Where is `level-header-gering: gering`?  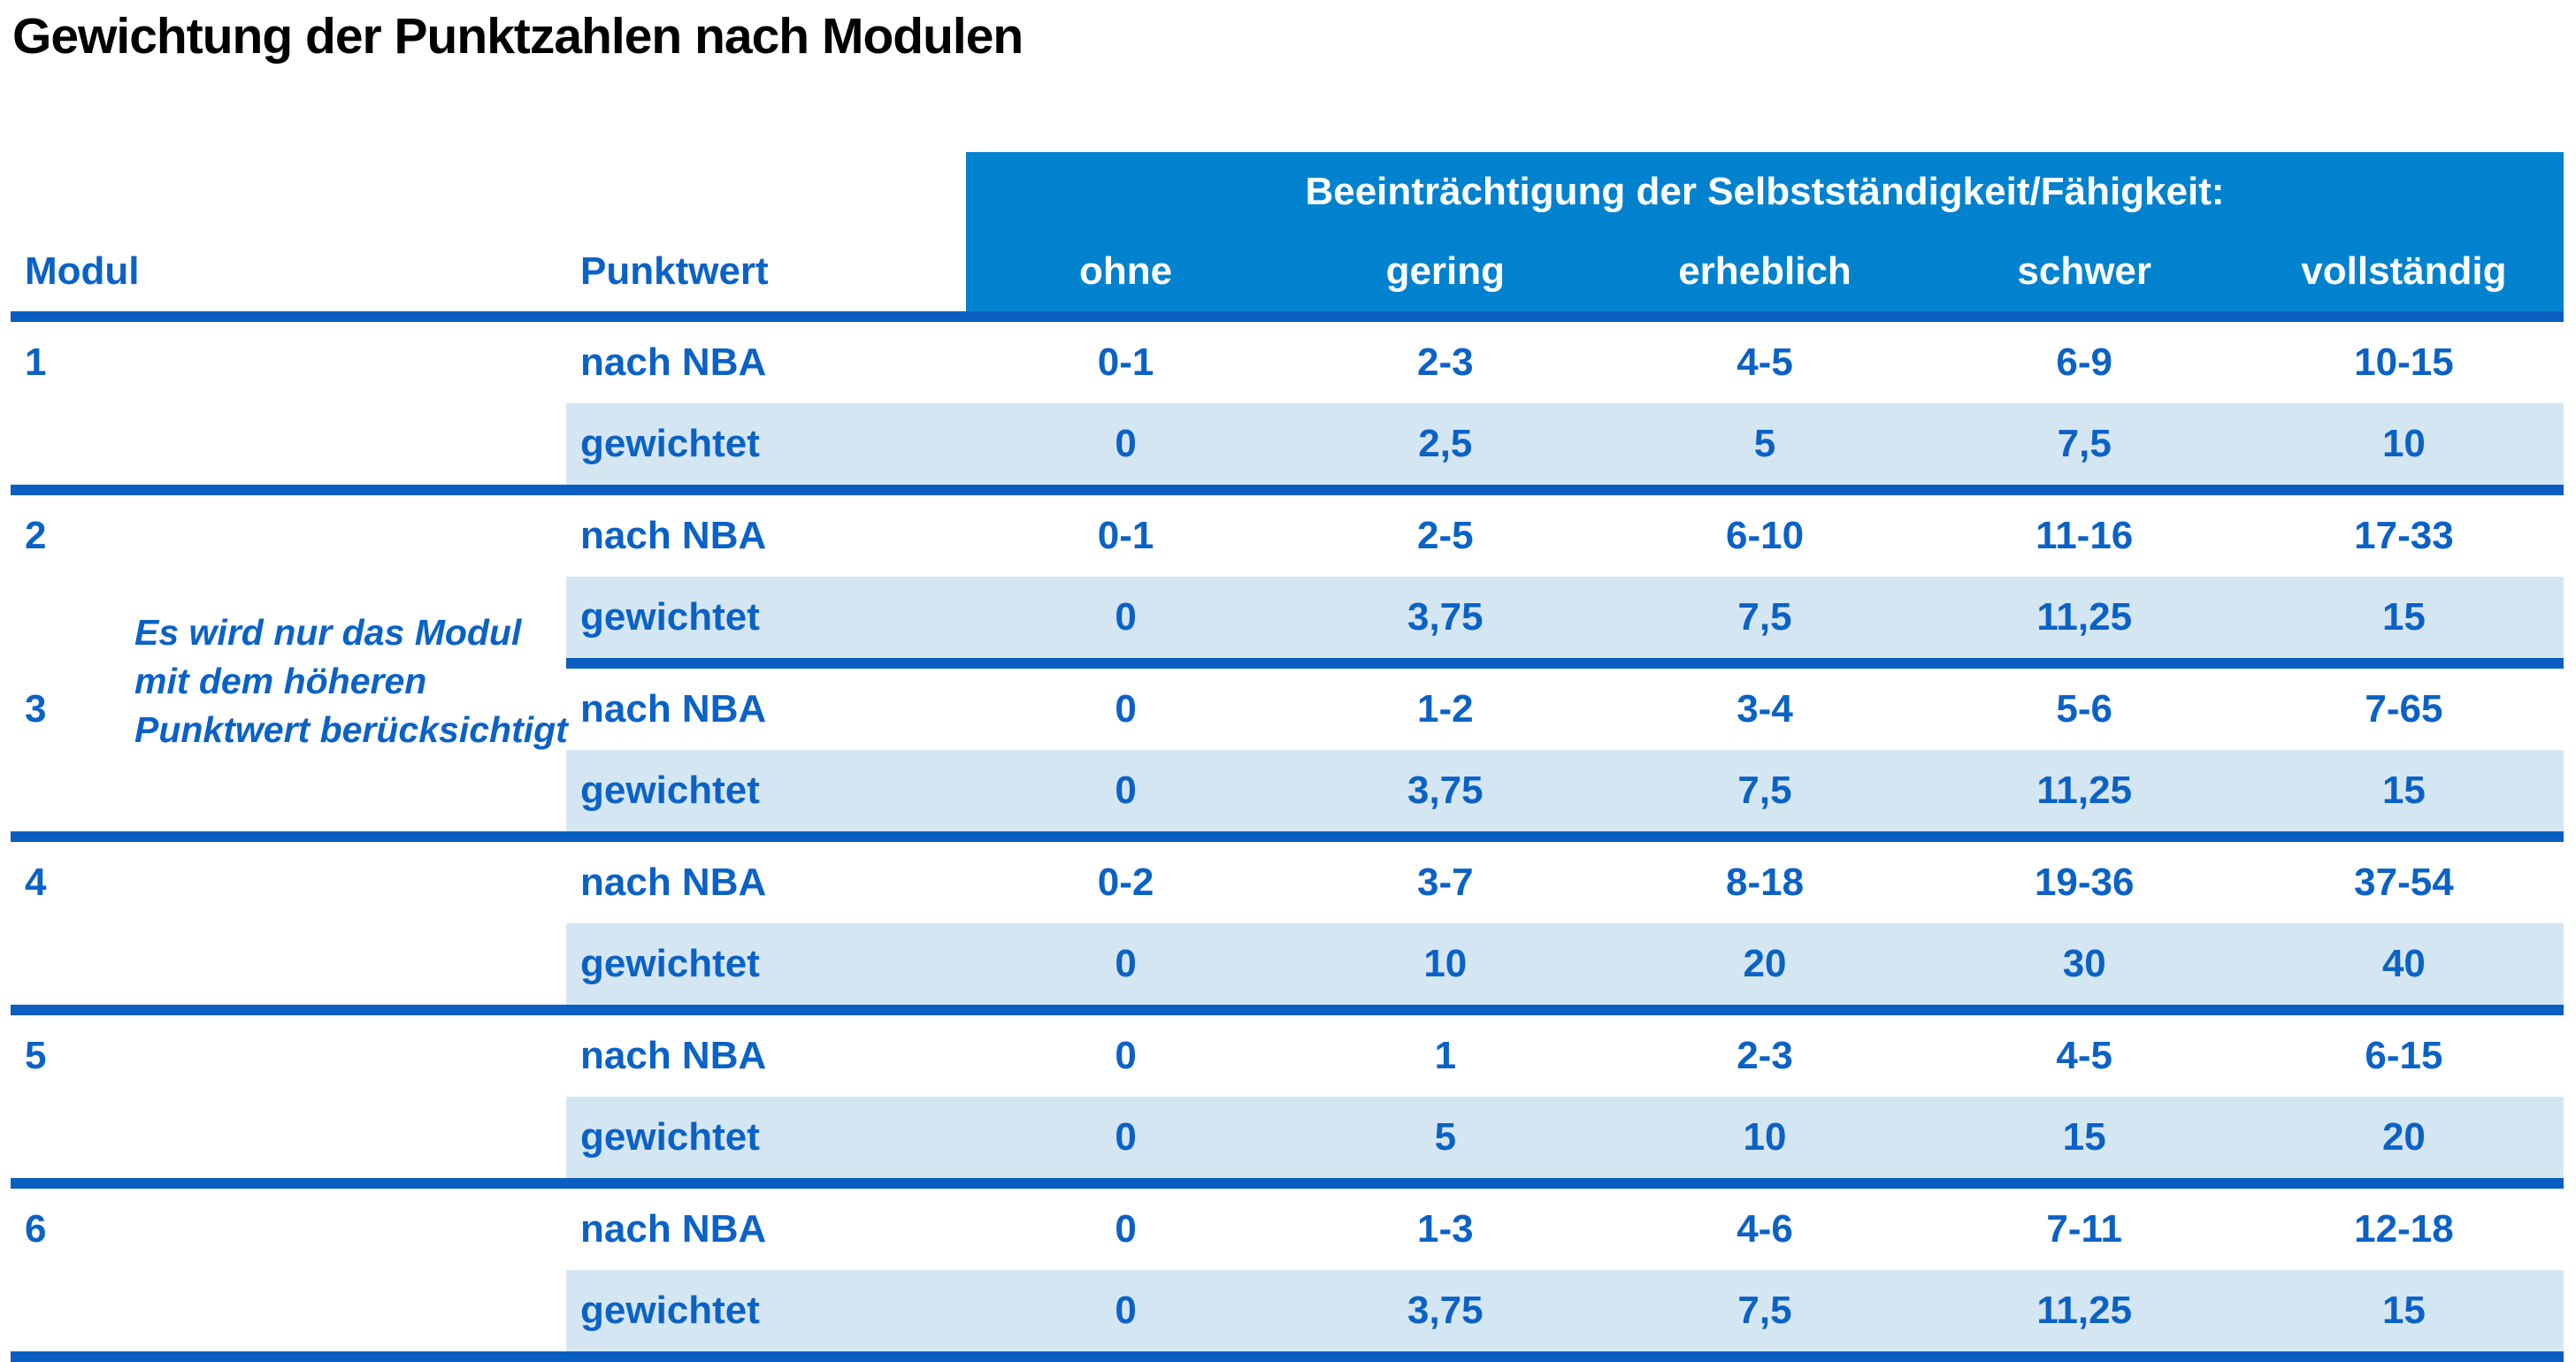
level-header-gering: gering is located at coordinates (1445, 271).